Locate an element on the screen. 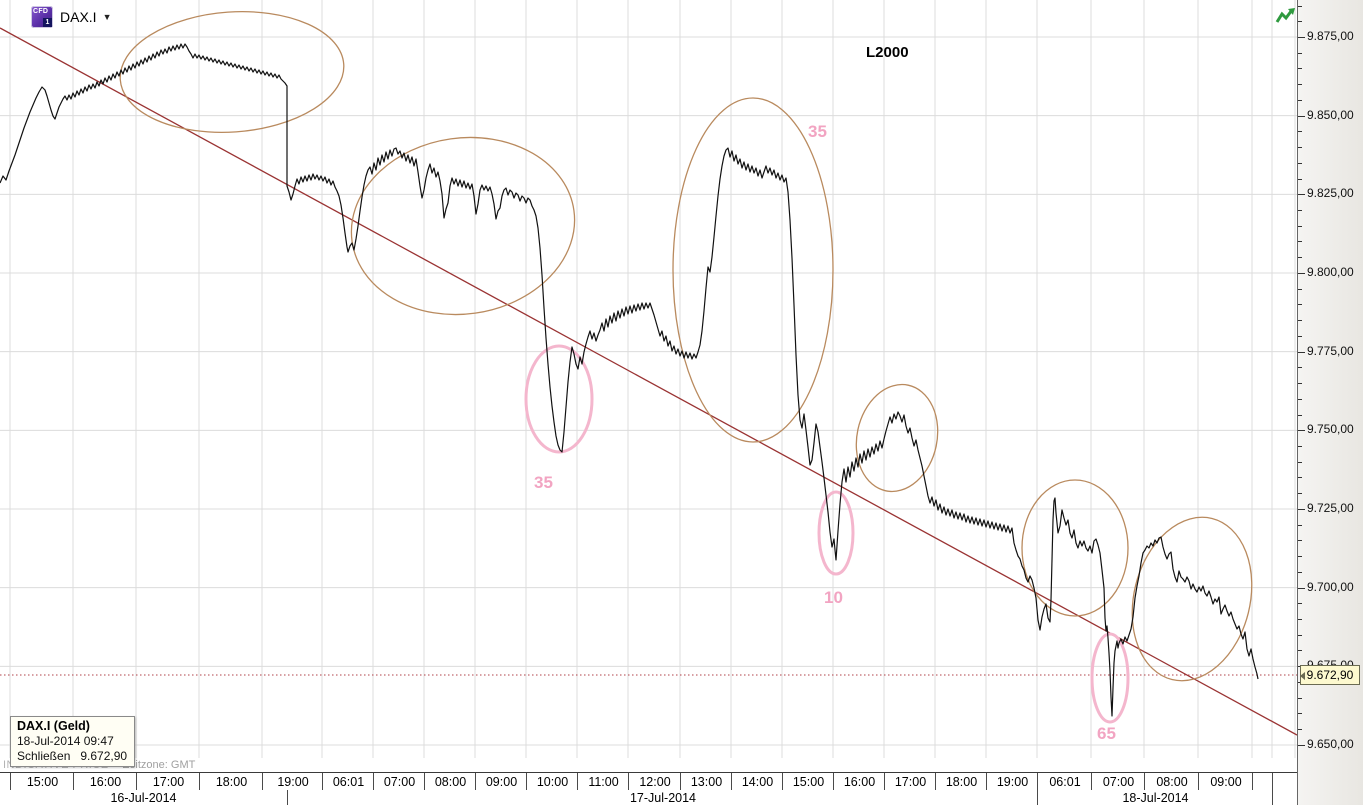  instrument-selector: CFD 1 DAX.I ▼ is located at coordinates (71, 17).